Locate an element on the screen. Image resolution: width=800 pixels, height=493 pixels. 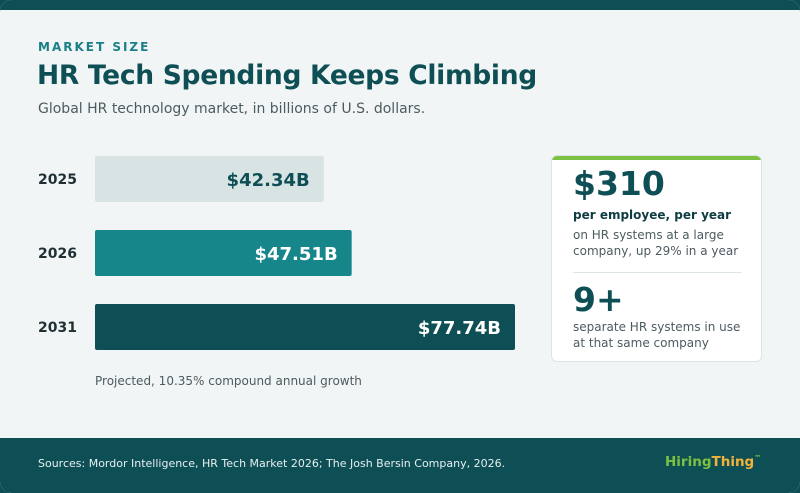
bar-value-label: $42.34B is located at coordinates (268, 180).